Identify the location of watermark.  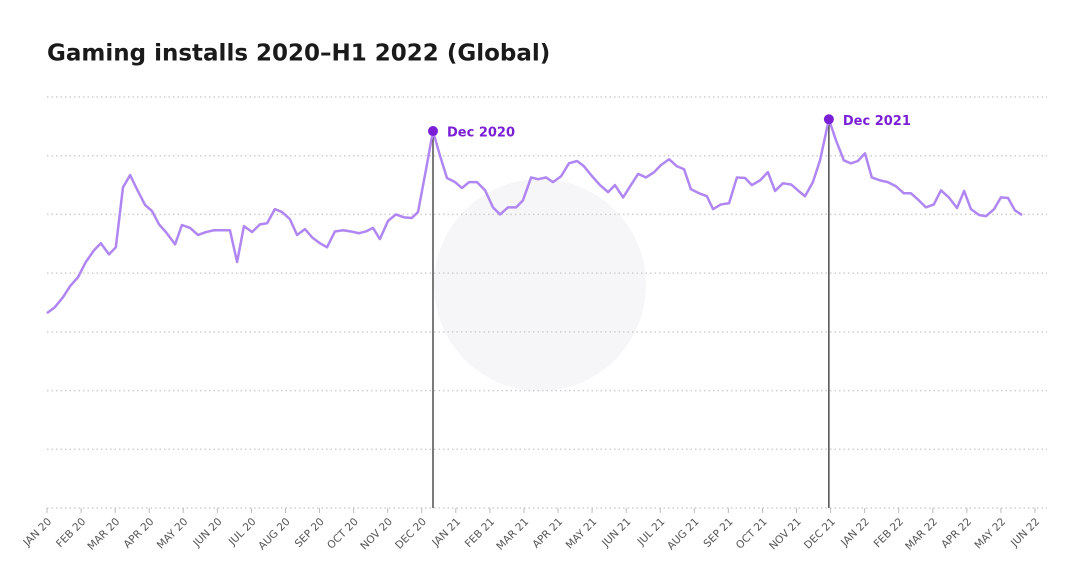
(540, 285).